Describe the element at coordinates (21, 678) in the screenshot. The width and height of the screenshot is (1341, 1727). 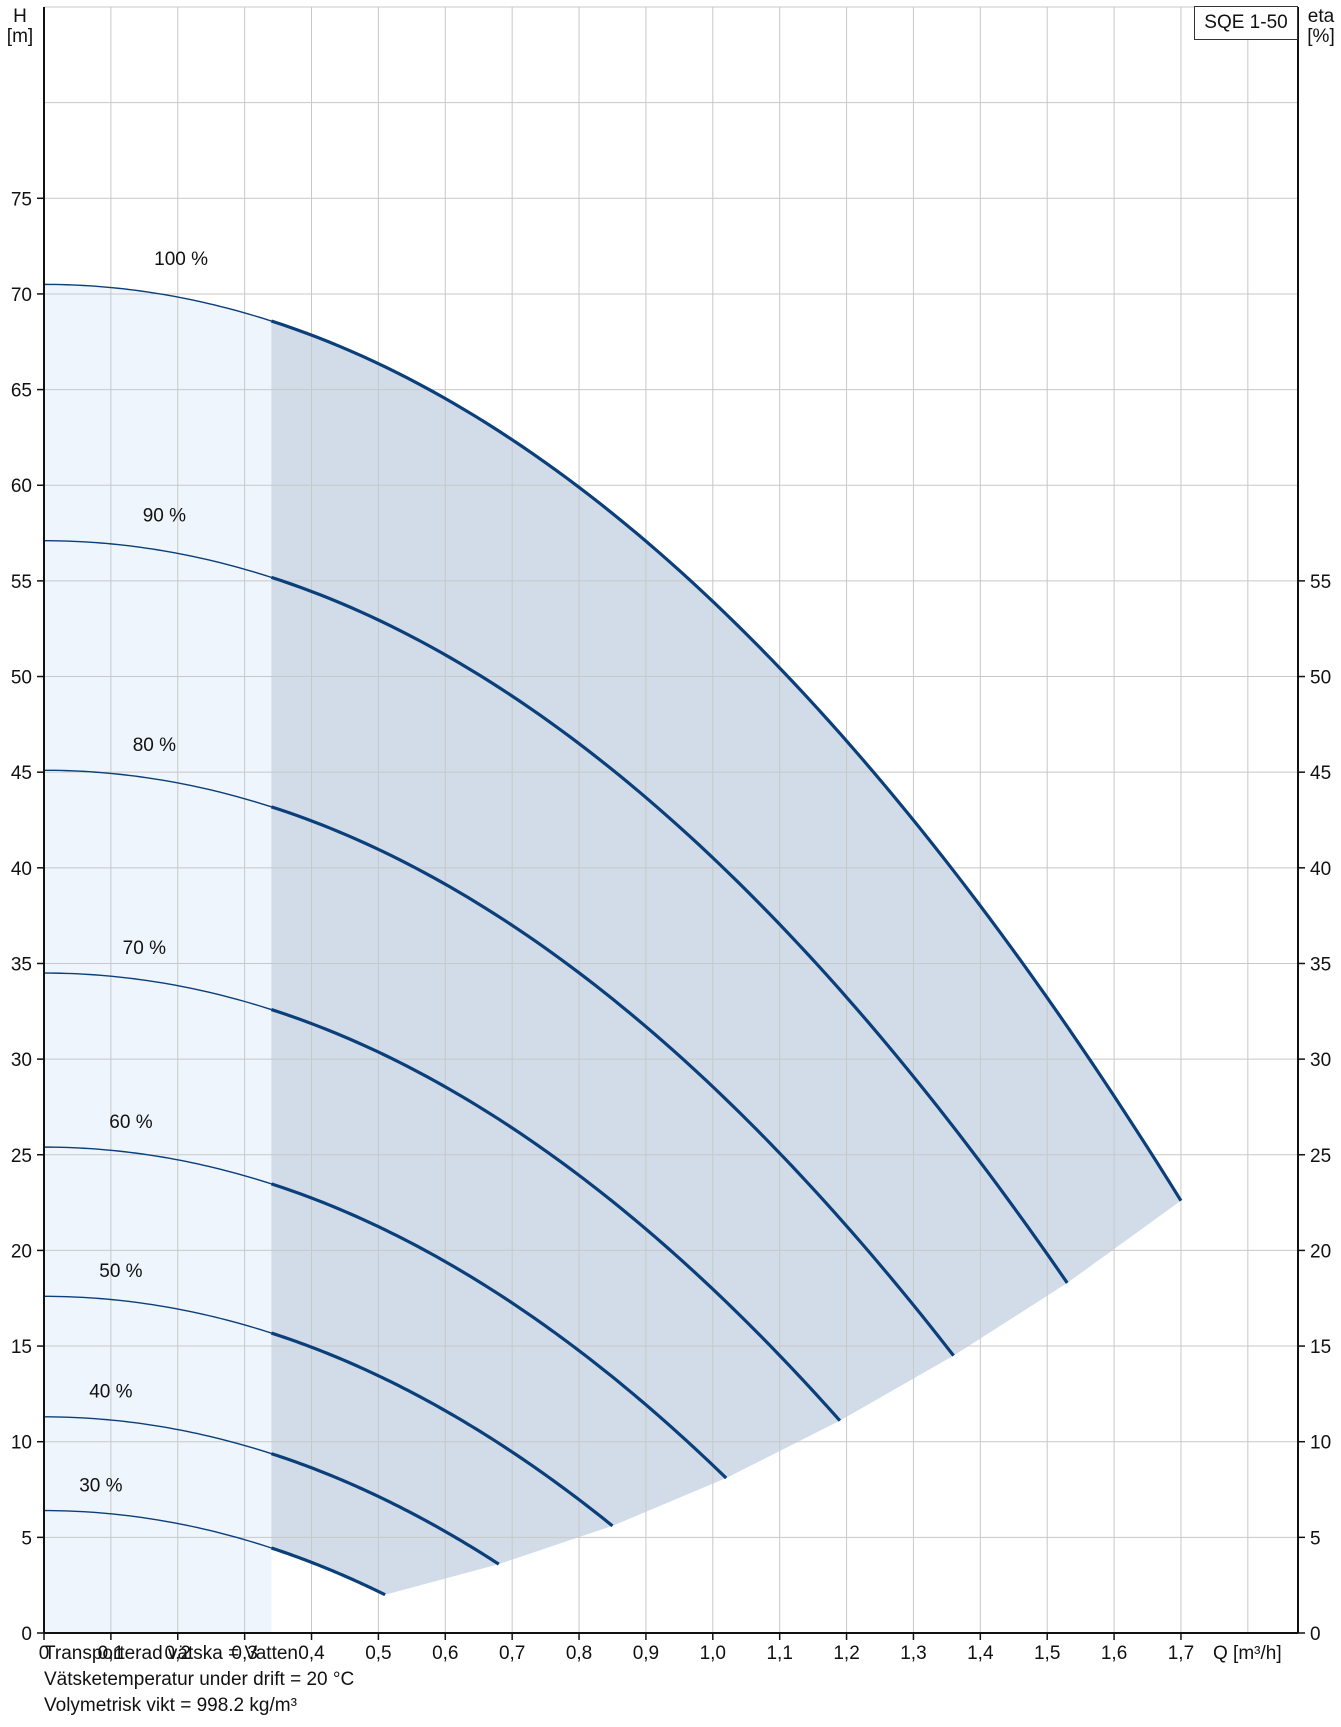
I see `y-tick-label-left: 50` at that location.